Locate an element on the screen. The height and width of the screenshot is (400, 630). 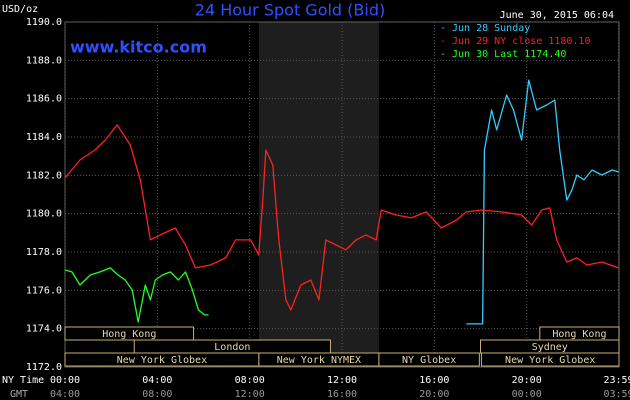
x2-tick-label: 16:00 is located at coordinates (342, 394).